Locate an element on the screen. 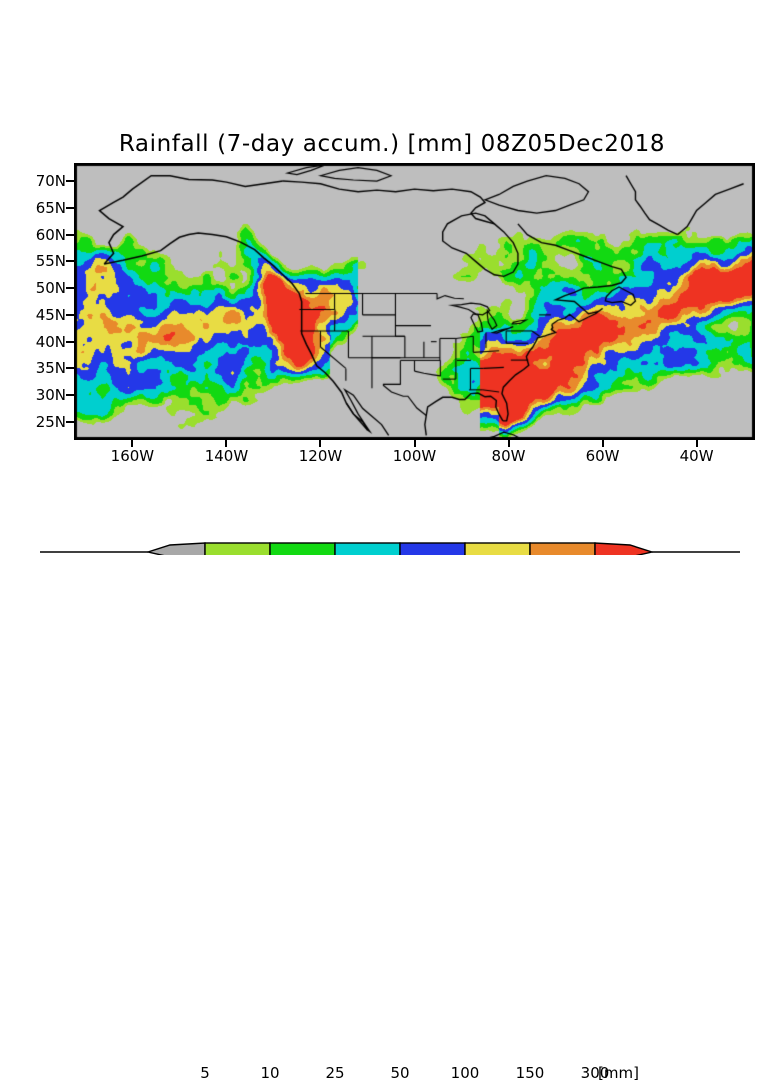 The image size is (784, 1082). colorbar-swatches is located at coordinates (390, 548).